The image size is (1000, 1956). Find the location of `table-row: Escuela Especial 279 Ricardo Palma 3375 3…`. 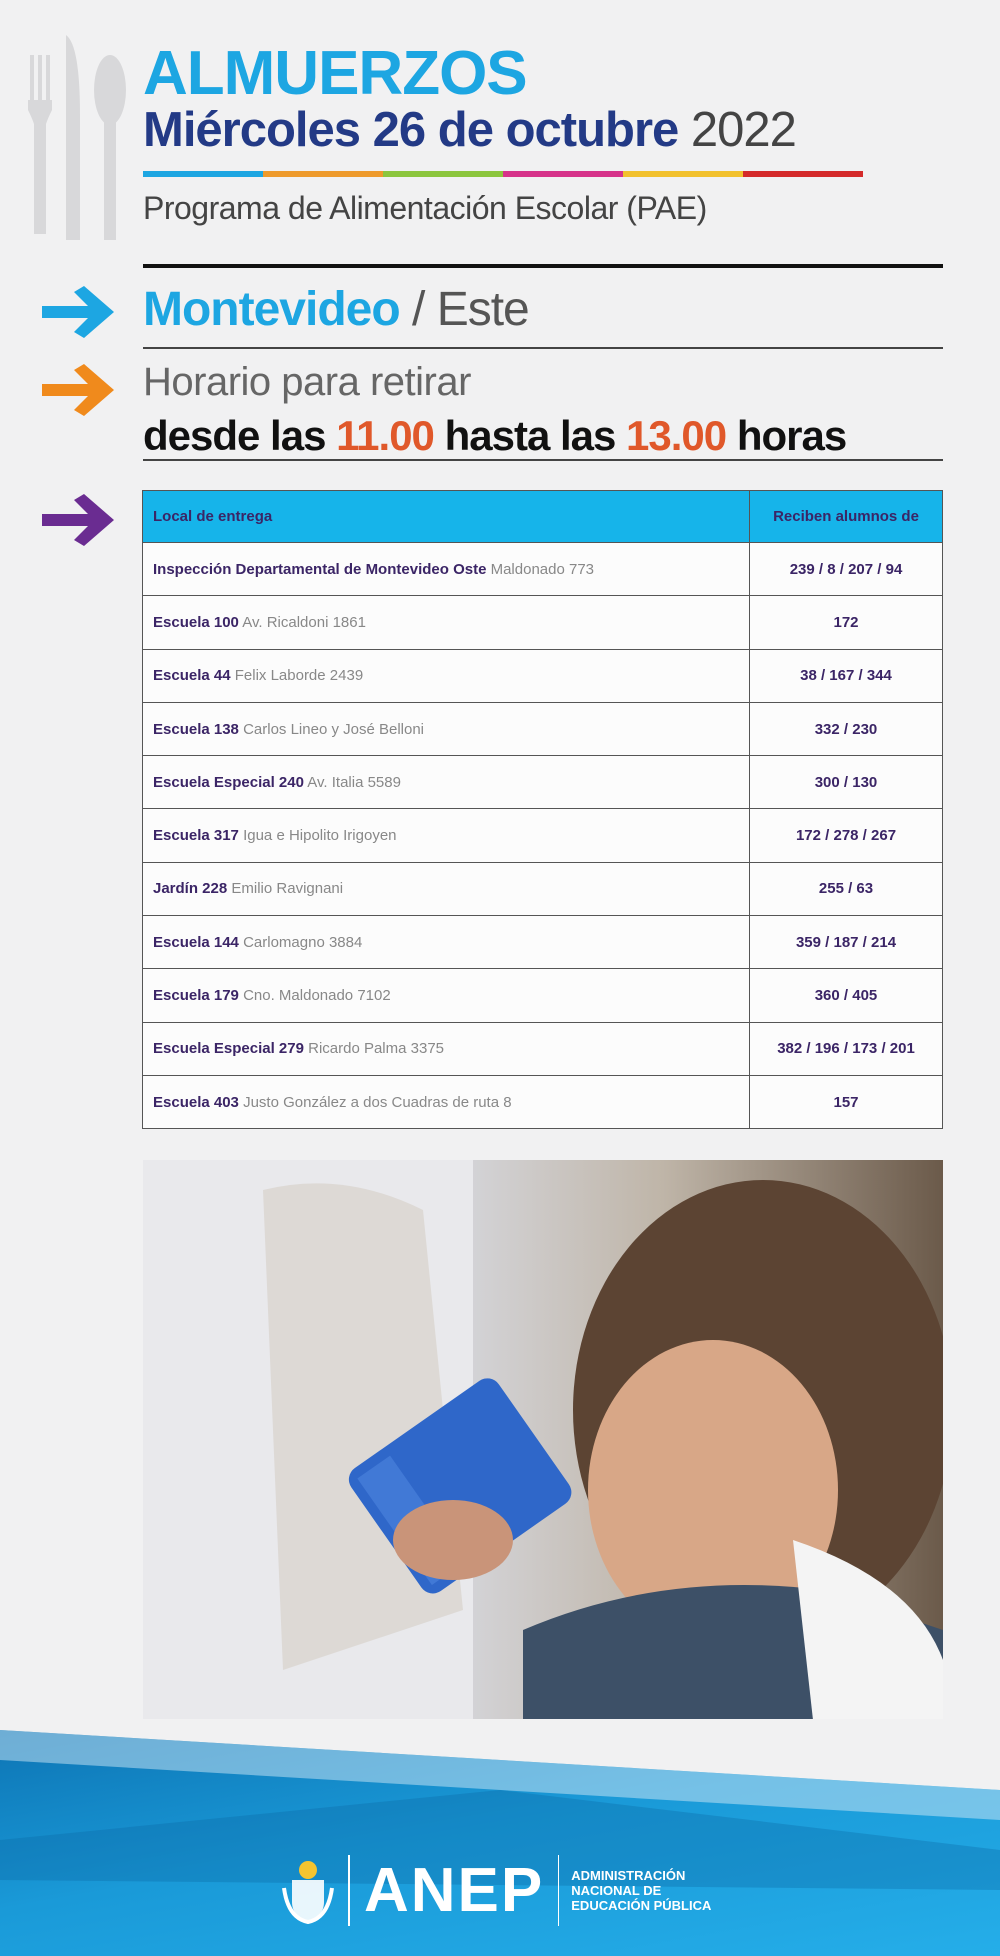

table-row: Escuela Especial 279 Ricardo Palma 3375 3… is located at coordinates (542, 1048).